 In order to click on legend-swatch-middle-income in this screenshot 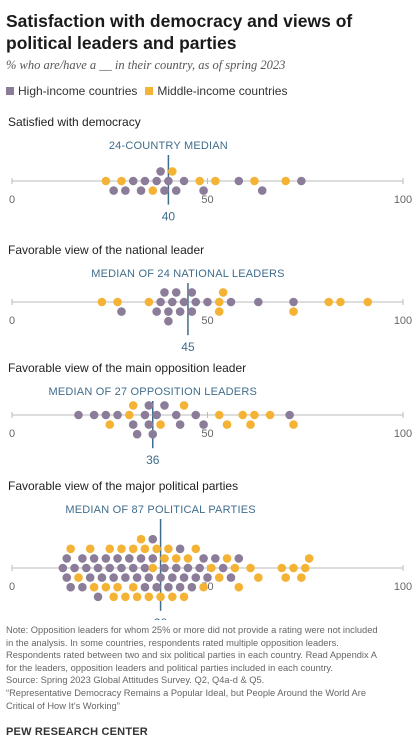, I will do `click(149, 91)`.